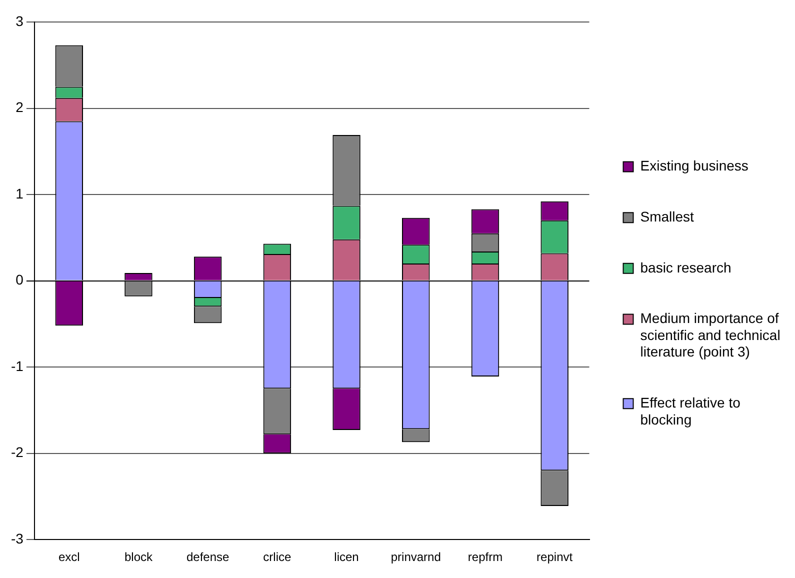 The width and height of the screenshot is (795, 578). Describe the element at coordinates (686, 267) in the screenshot. I see `legend-label: basic research` at that location.